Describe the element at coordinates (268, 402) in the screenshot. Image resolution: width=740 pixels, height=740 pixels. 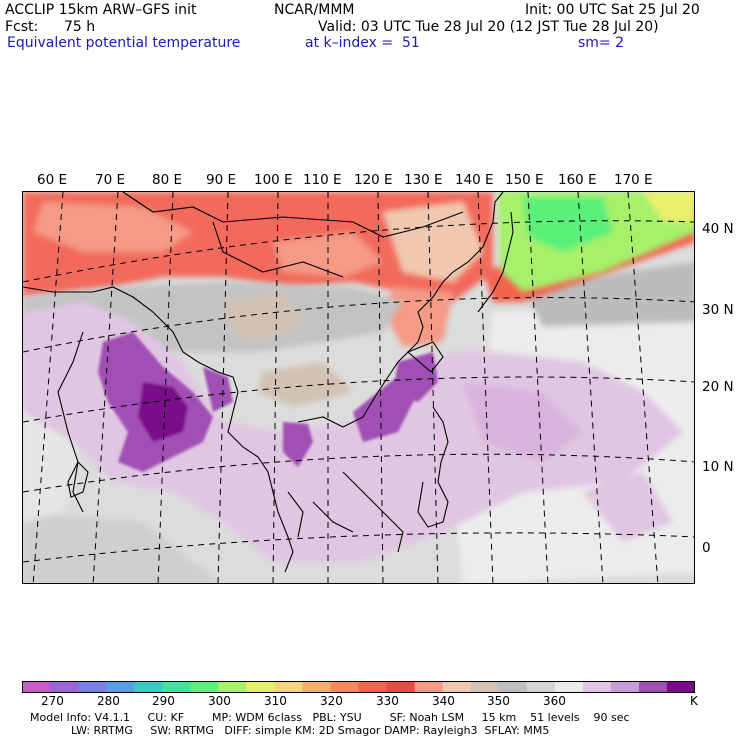
I see `high-theta-e` at that location.